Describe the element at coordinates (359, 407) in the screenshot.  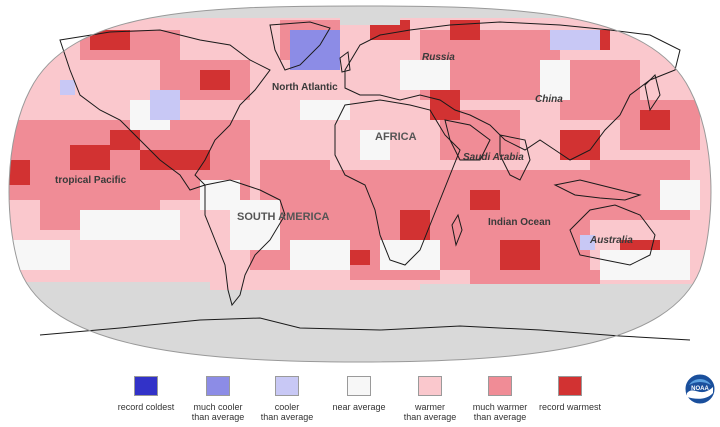
I see `legend-label: near average` at that location.